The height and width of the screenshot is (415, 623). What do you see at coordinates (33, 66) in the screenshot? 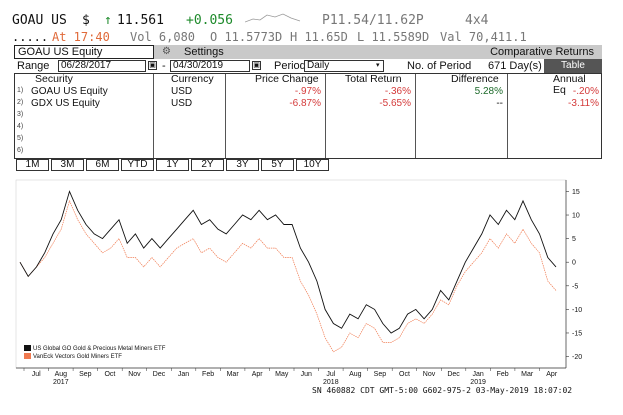
I see `range-label: Range` at bounding box center [33, 66].